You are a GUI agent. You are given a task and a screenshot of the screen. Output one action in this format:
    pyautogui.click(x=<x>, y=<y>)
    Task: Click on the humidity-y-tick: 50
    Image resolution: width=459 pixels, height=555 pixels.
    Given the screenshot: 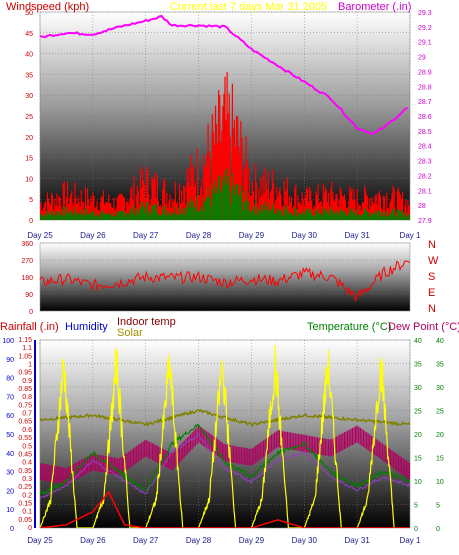 What is the action you would take?
    pyautogui.click(x=10, y=435)
    